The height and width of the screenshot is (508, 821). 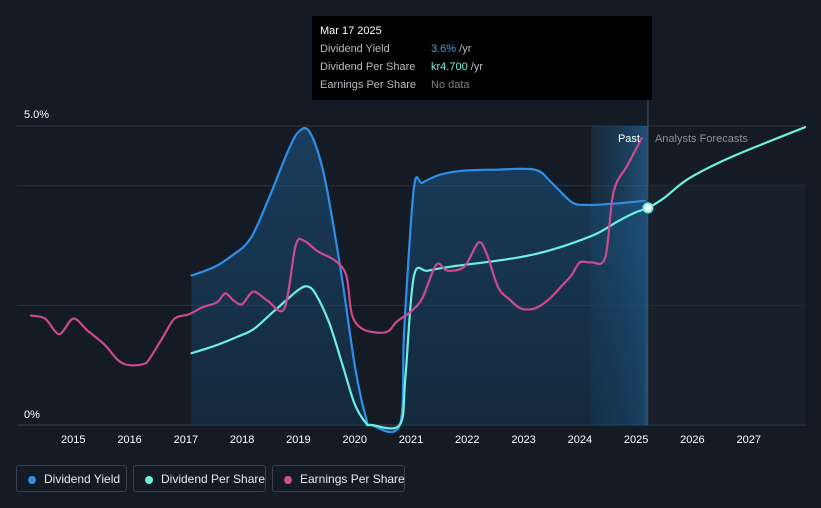 What do you see at coordinates (354, 440) in the screenshot?
I see `x-tick-label: 2020` at bounding box center [354, 440].